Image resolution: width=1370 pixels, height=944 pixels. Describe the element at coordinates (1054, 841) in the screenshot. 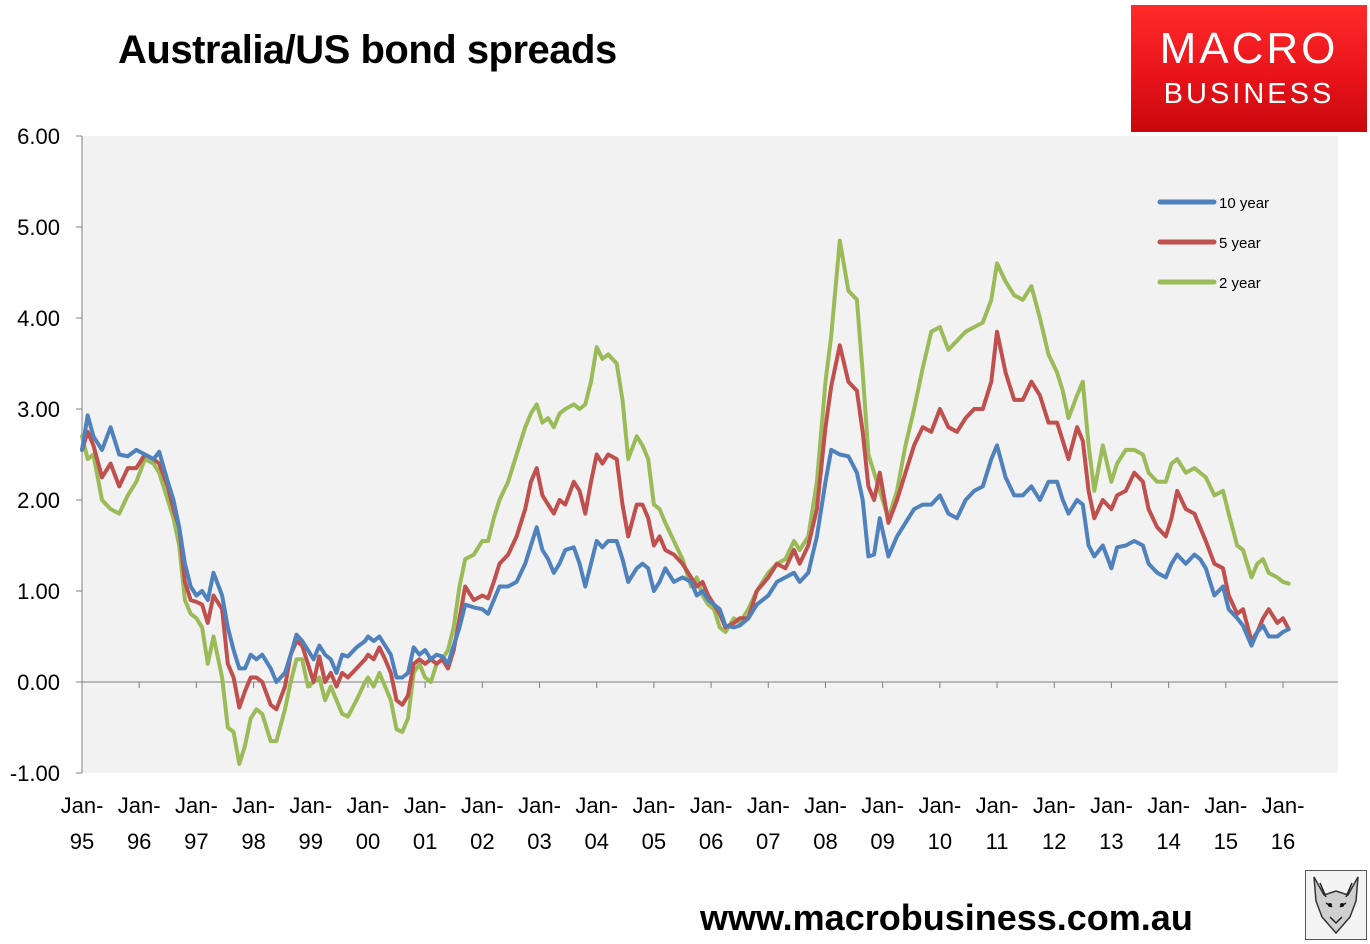

I see `x-tick-label: 12` at that location.